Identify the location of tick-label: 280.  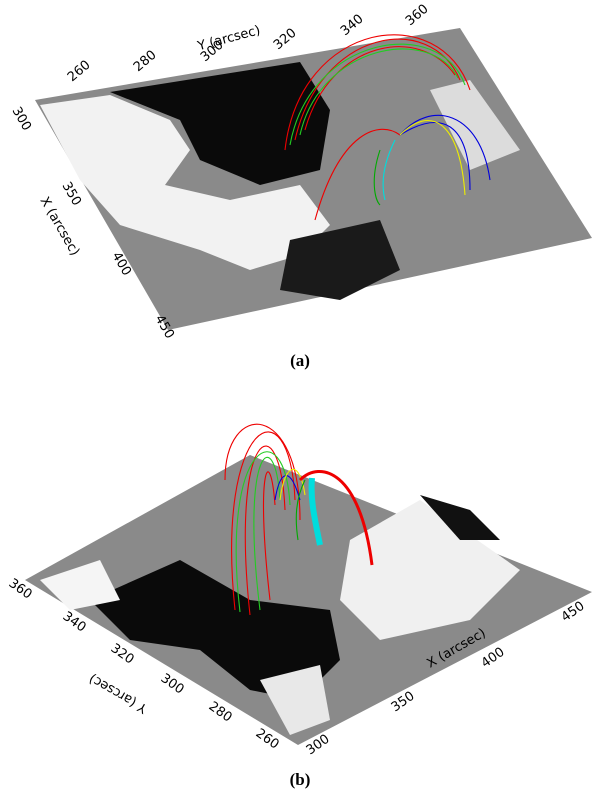
(145, 61).